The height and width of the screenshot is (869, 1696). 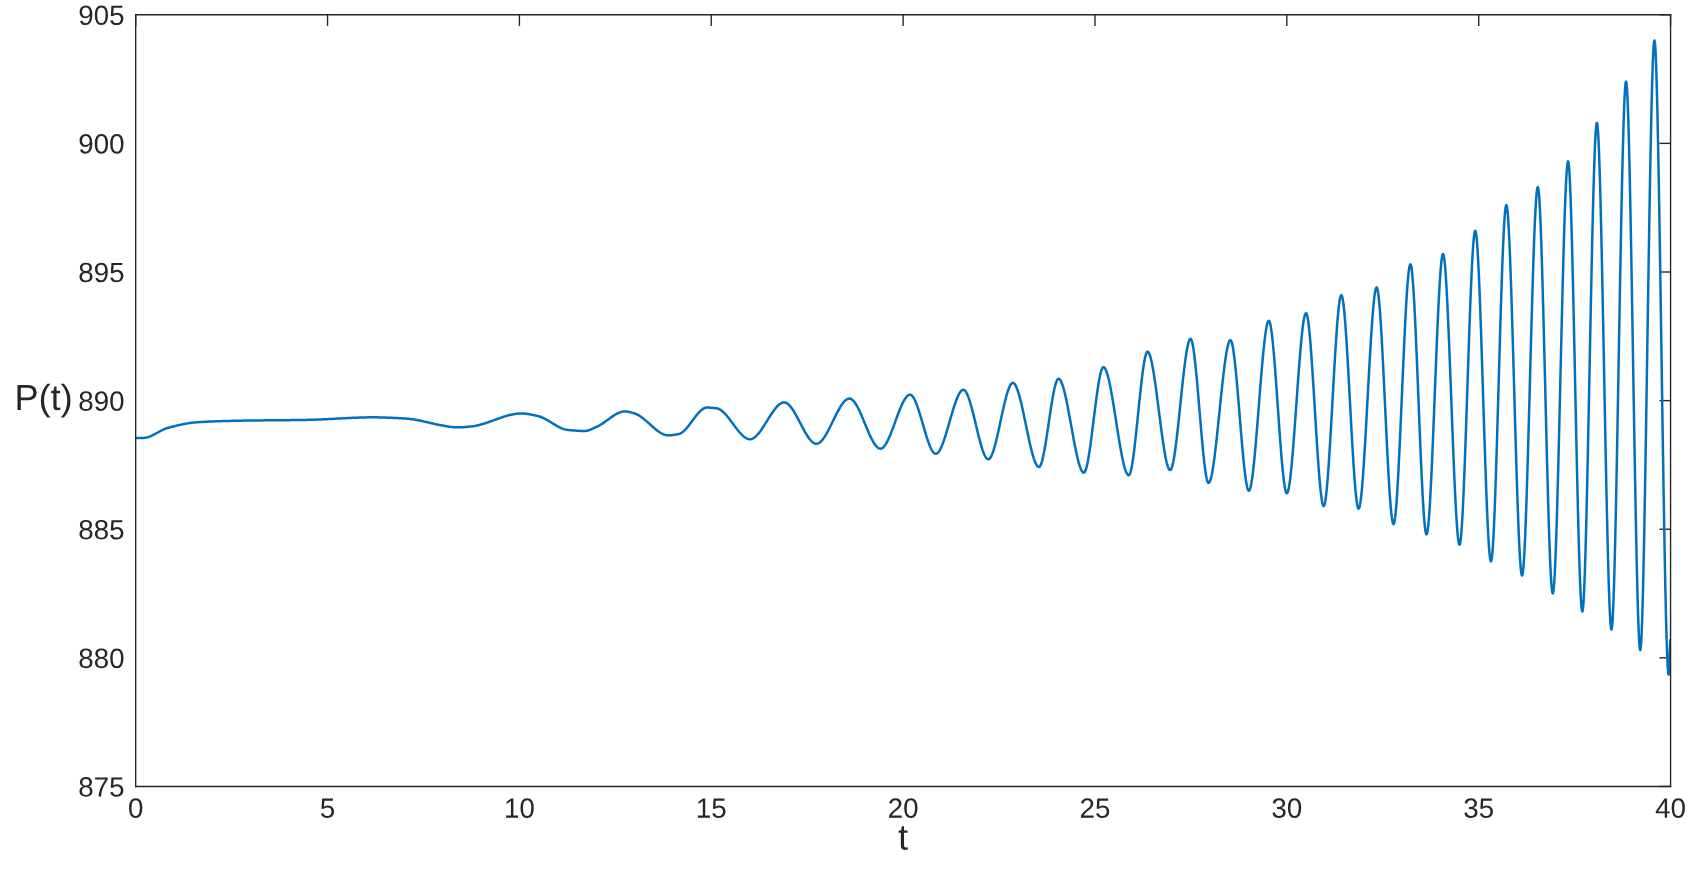 What do you see at coordinates (101, 529) in the screenshot?
I see `y-tick-label: 885` at bounding box center [101, 529].